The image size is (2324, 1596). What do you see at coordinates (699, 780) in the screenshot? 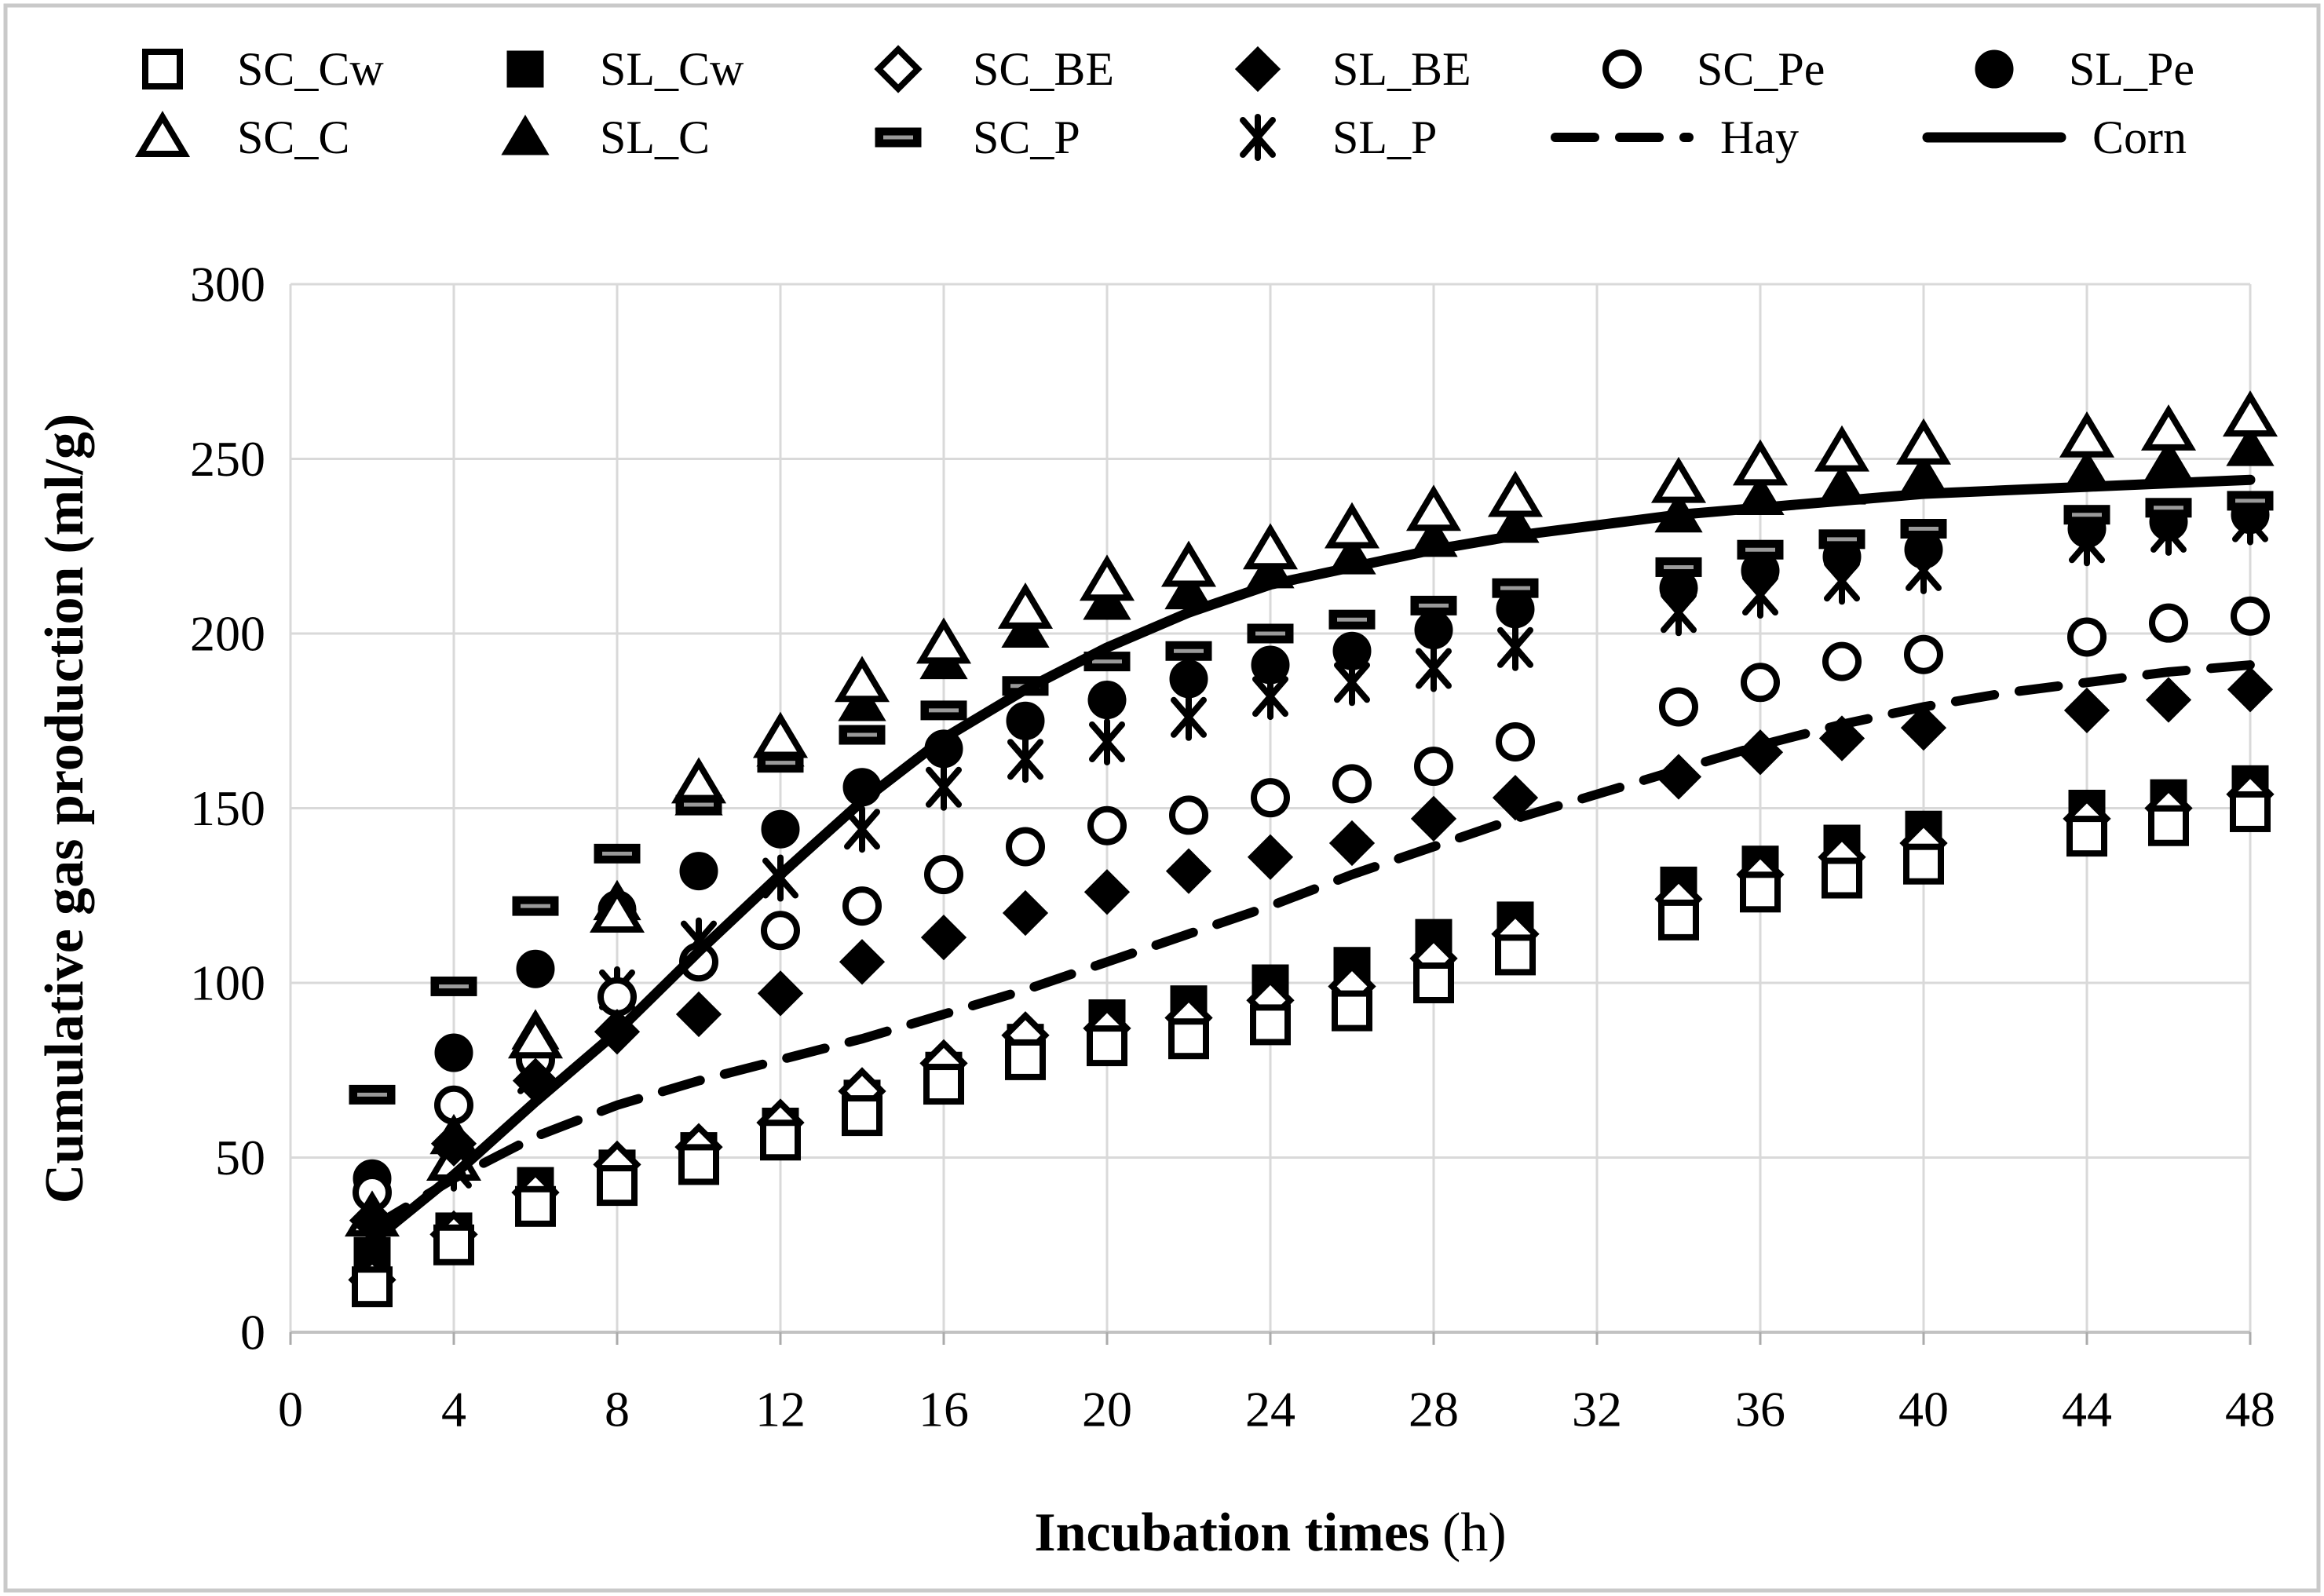
I see `SC_C-point-10h` at bounding box center [699, 780].